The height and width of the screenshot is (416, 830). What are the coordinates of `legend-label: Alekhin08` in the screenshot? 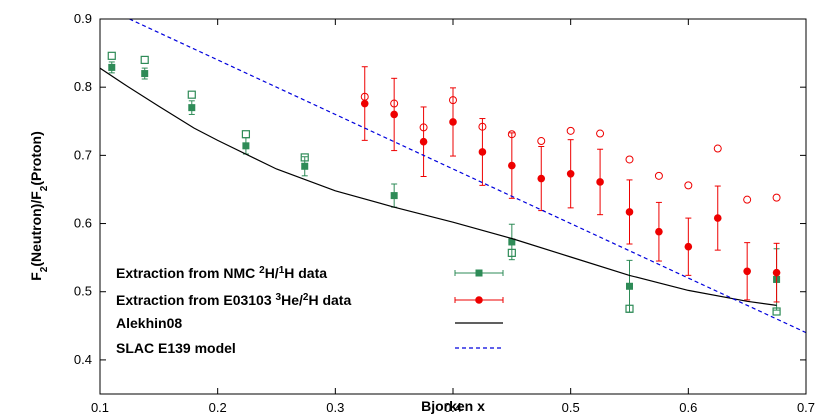 It's located at (149, 323).